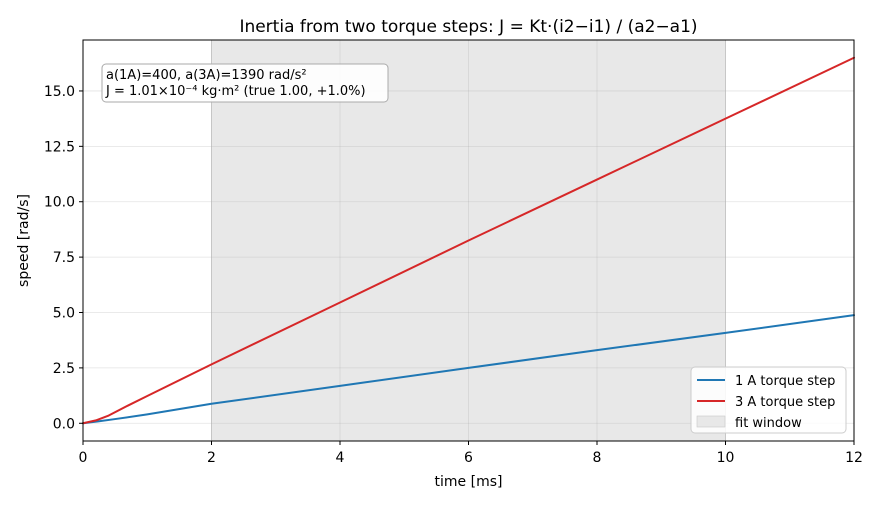  What do you see at coordinates (211, 458) in the screenshot?
I see `x-tick-label: 2` at bounding box center [211, 458].